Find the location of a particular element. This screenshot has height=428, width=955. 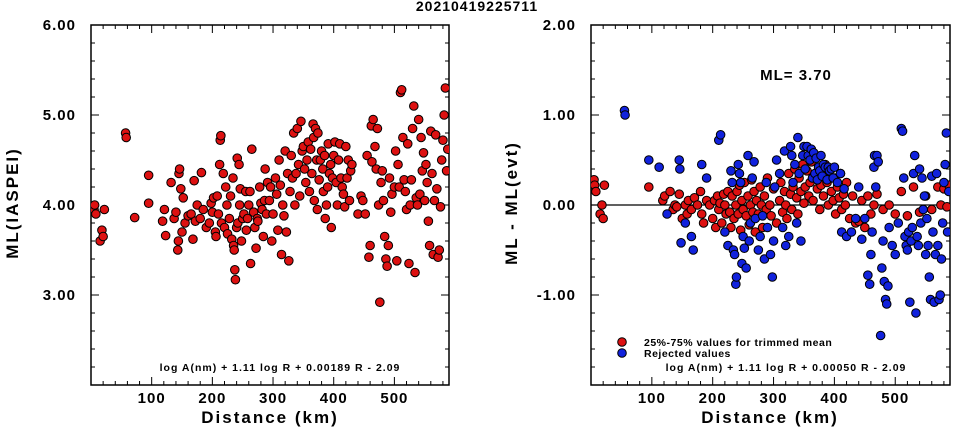

left-yaxis-title: ML(IASPEI) is located at coordinates (12, 203).